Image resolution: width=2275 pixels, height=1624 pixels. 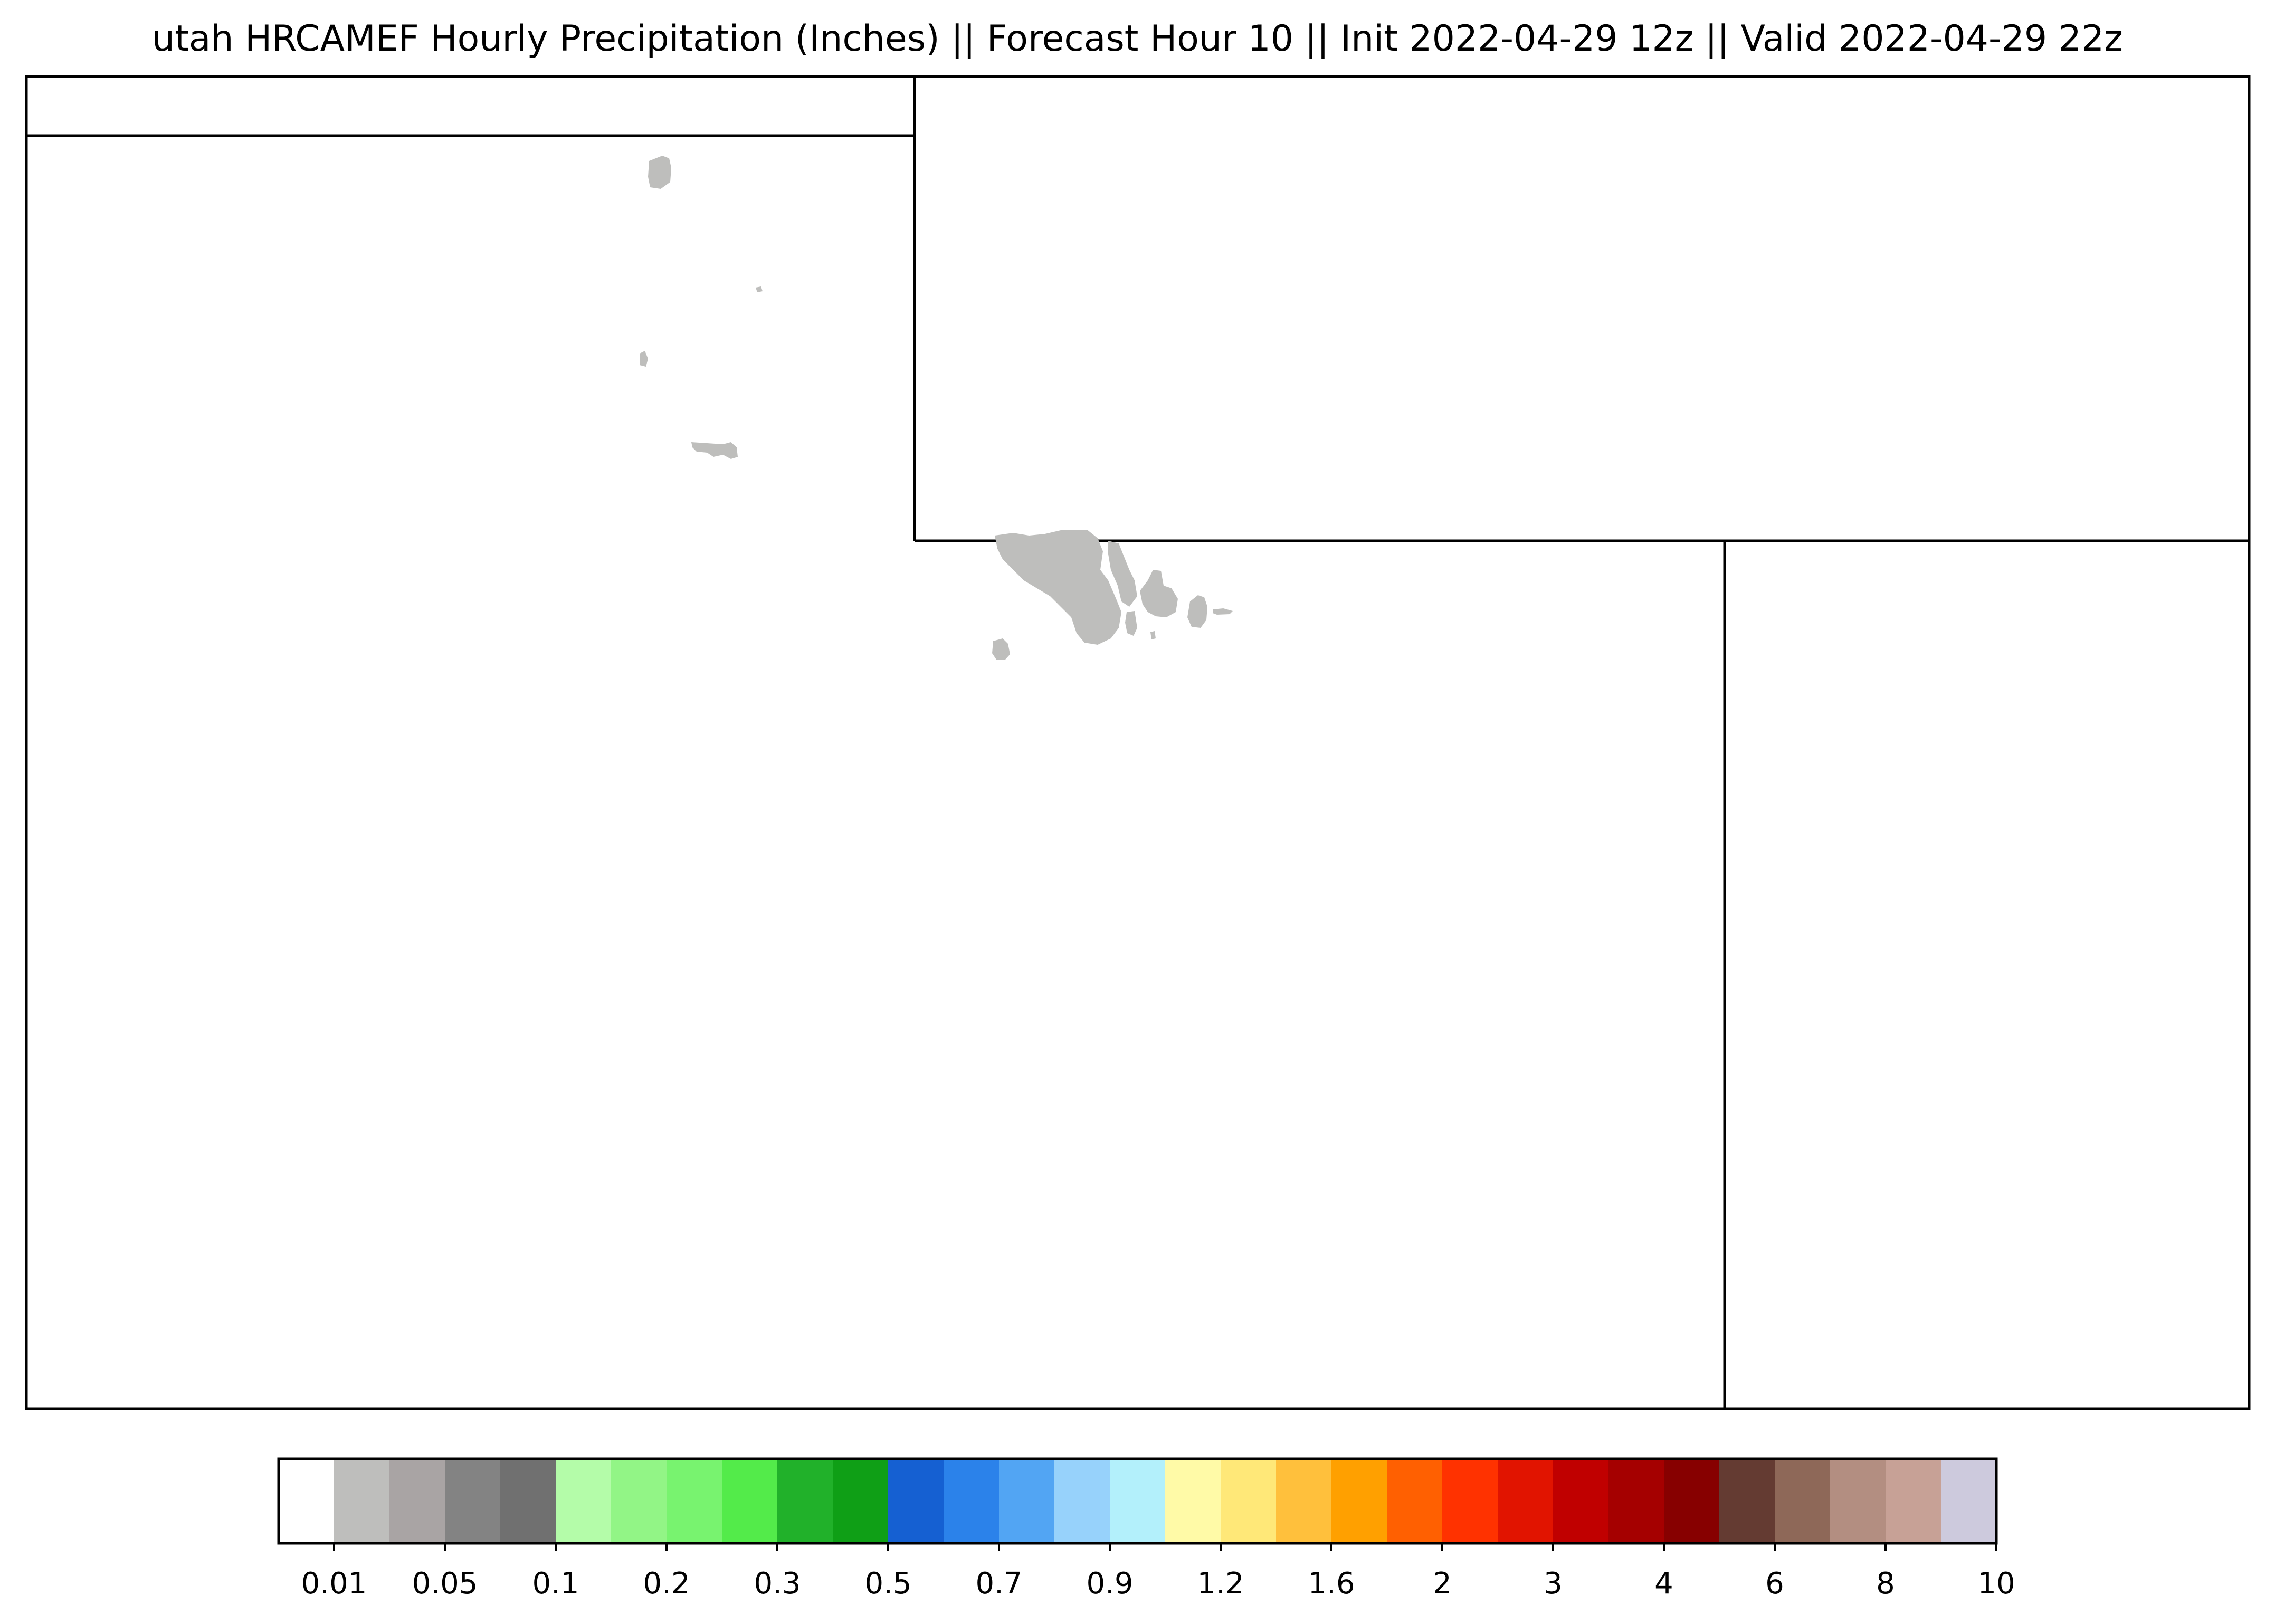 What do you see at coordinates (1996, 1583) in the screenshot?
I see `colorbar-tick-label: 10` at bounding box center [1996, 1583].